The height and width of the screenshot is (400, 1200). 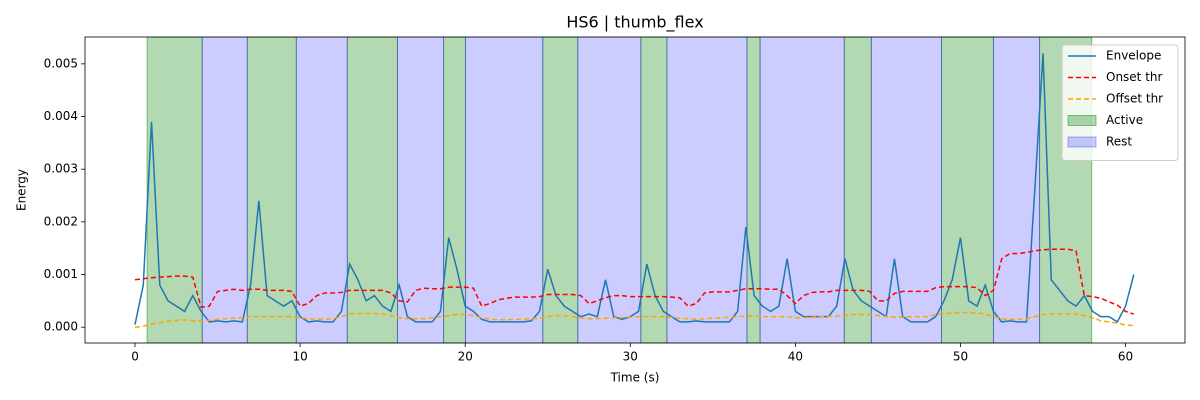 What do you see at coordinates (22, 190) in the screenshot?
I see `y-axis-label: Energy` at bounding box center [22, 190].